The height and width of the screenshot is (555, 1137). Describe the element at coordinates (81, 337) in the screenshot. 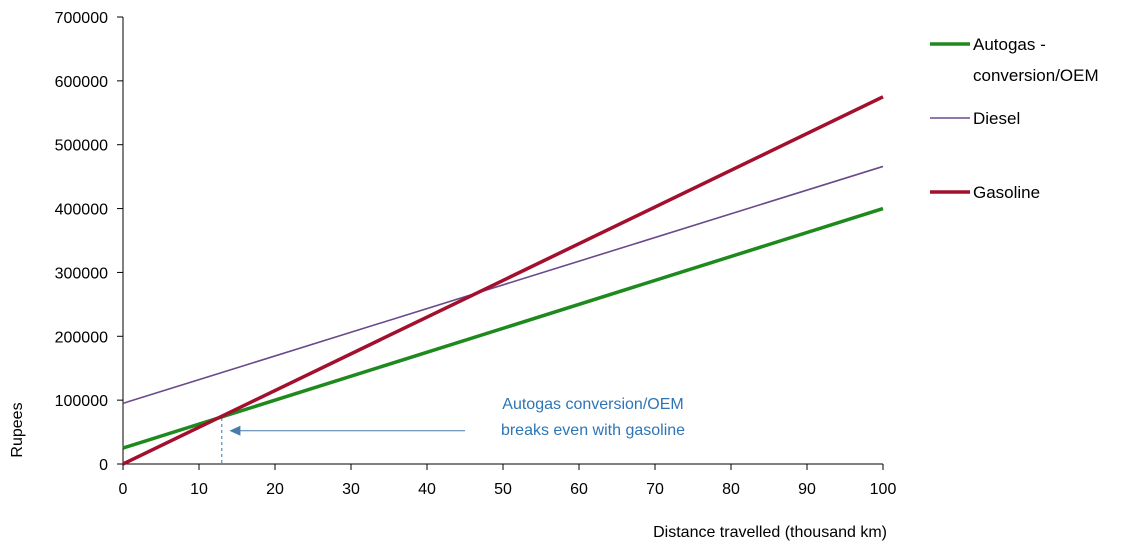

I see `y-tick-label: 200000` at that location.